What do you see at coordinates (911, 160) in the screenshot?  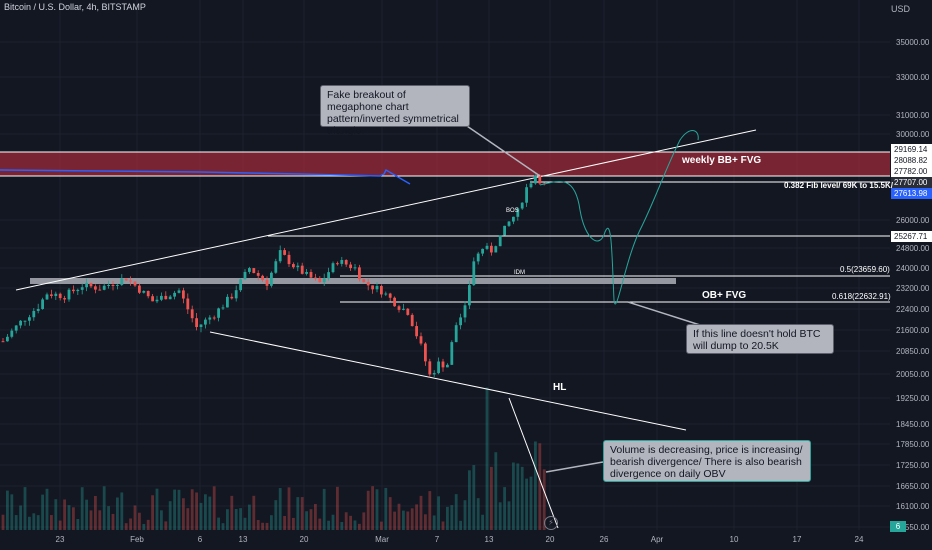 I see `price-tag: 28088.82` at bounding box center [911, 160].